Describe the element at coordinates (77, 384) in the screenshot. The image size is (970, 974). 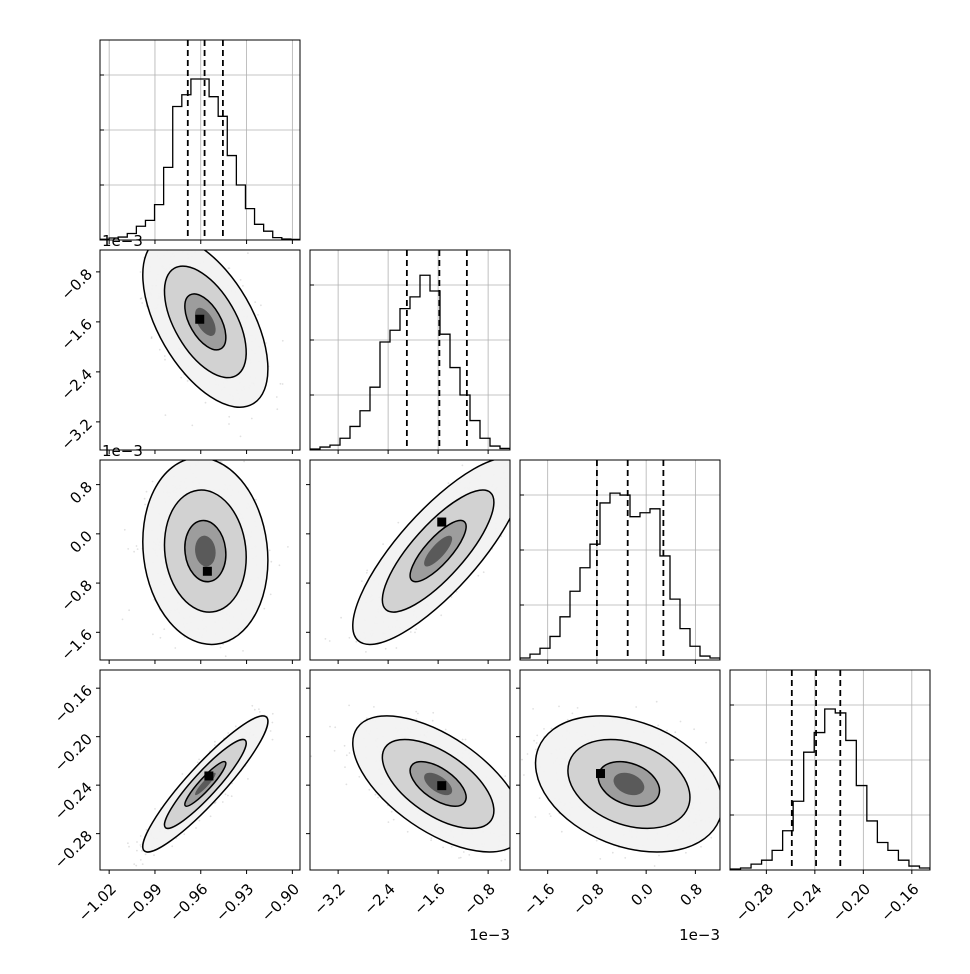
I see `y-tick-label: −2.4` at that location.